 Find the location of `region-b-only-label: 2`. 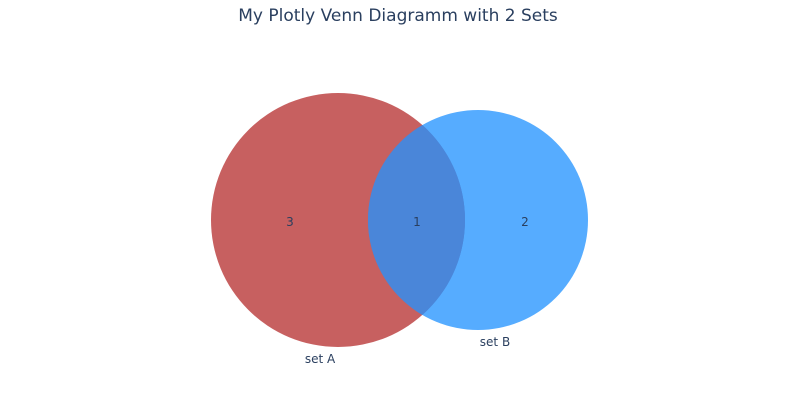

region-b-only-label: 2 is located at coordinates (525, 222).